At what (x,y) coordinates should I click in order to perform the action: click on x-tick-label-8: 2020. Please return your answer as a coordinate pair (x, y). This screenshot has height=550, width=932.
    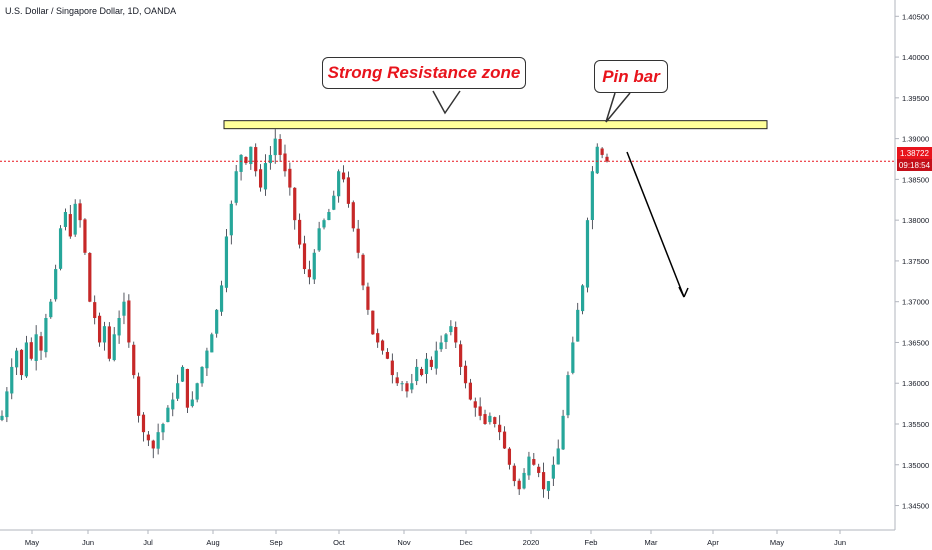
    Looking at the image, I should click on (531, 542).